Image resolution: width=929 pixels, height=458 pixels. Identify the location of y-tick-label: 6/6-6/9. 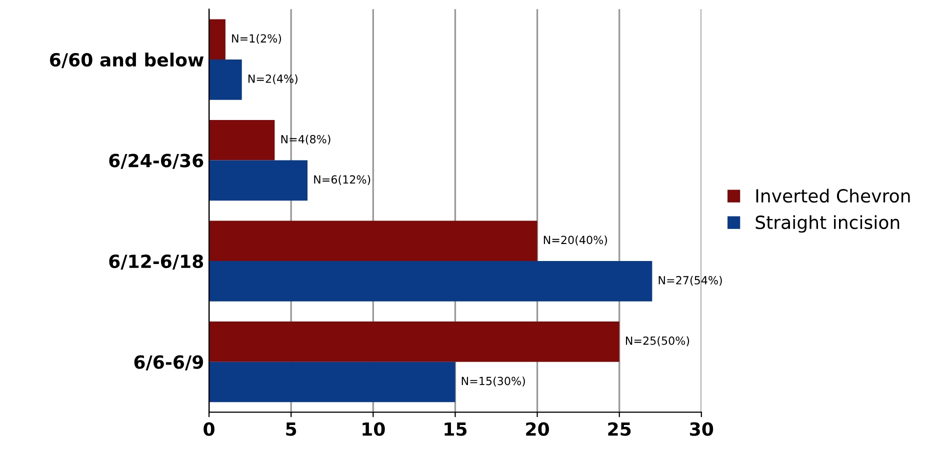
(169, 362).